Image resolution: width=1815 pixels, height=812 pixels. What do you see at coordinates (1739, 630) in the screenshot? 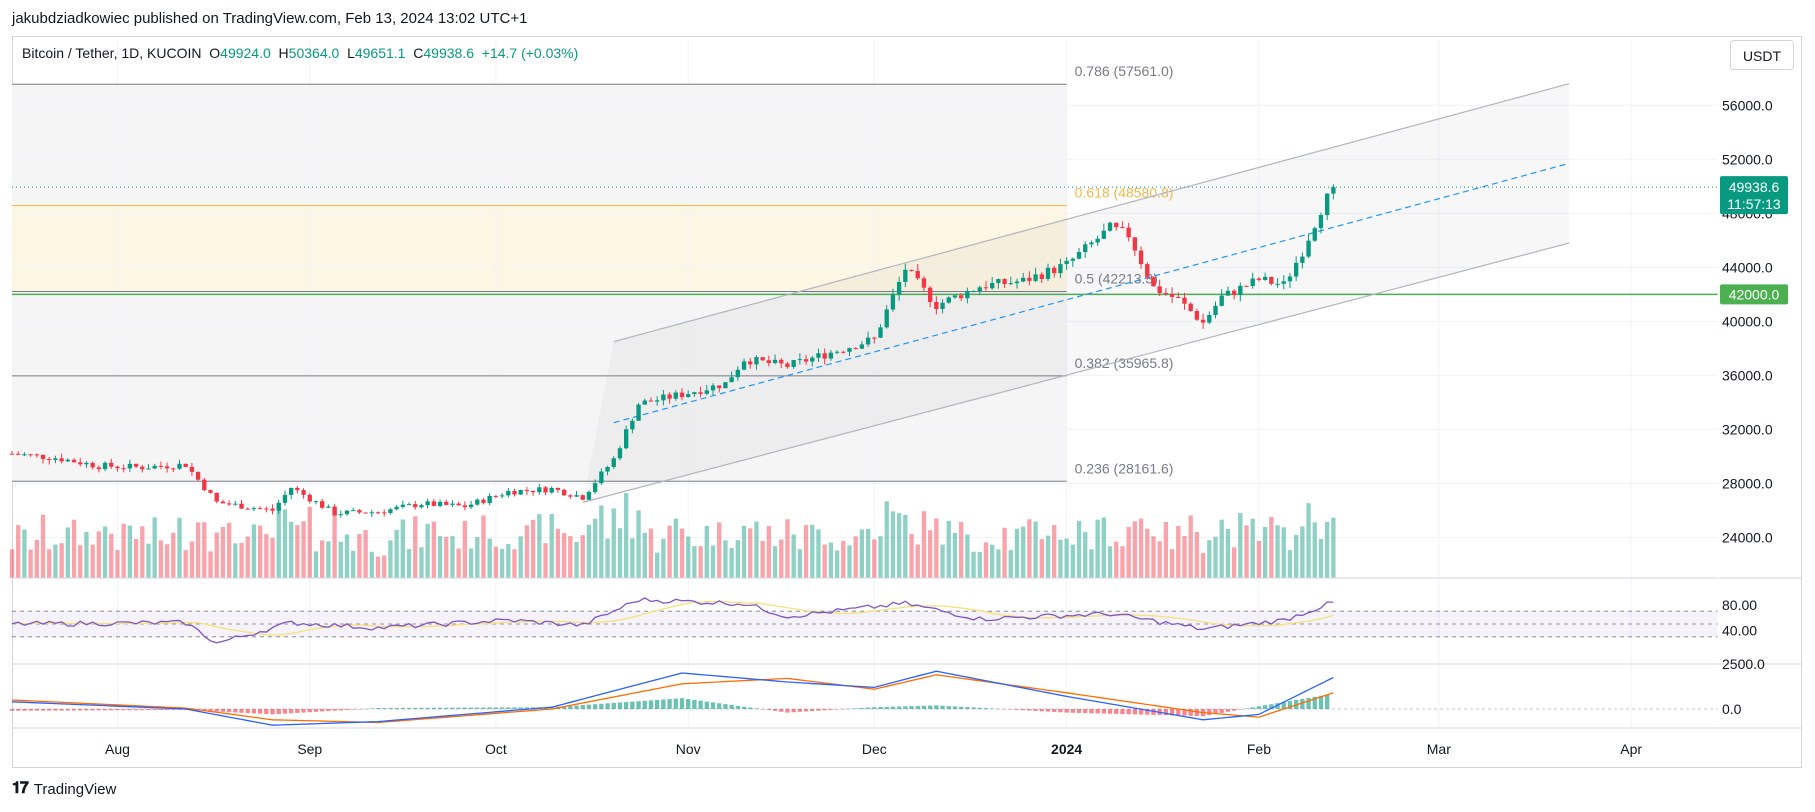
I see `rsi-tick-label: 40.00` at bounding box center [1739, 630].